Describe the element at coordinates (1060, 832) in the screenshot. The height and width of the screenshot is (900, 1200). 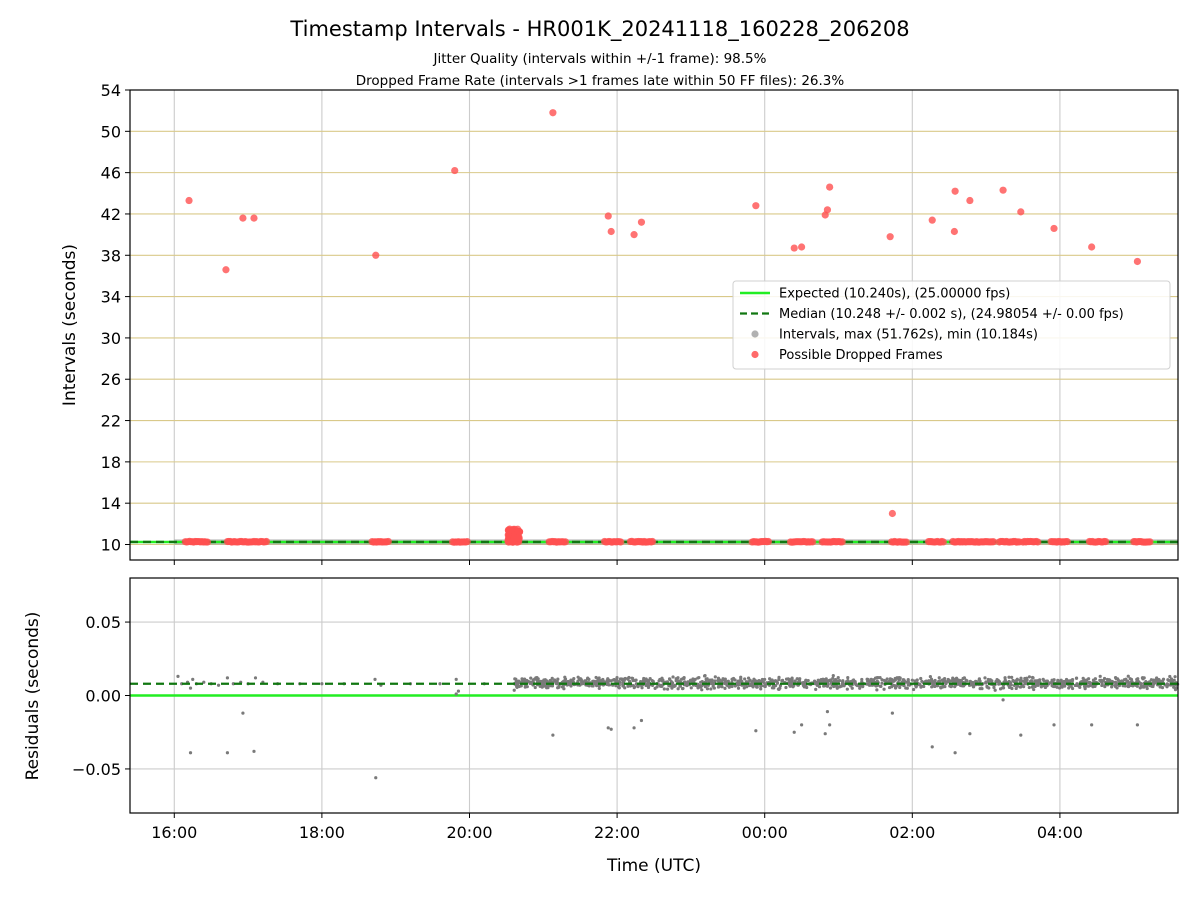
I see `x-tick-label-6: 04:00` at that location.